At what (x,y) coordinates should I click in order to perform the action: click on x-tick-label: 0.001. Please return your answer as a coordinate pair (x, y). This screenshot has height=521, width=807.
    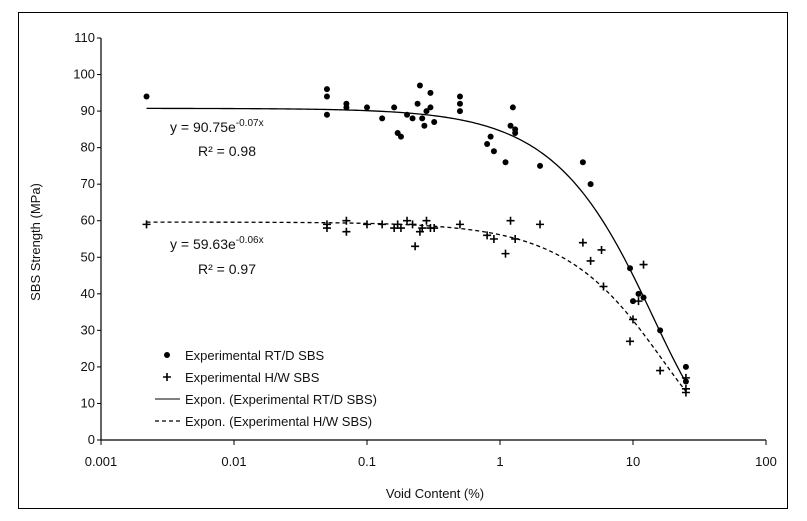
    Looking at the image, I should click on (101, 461).